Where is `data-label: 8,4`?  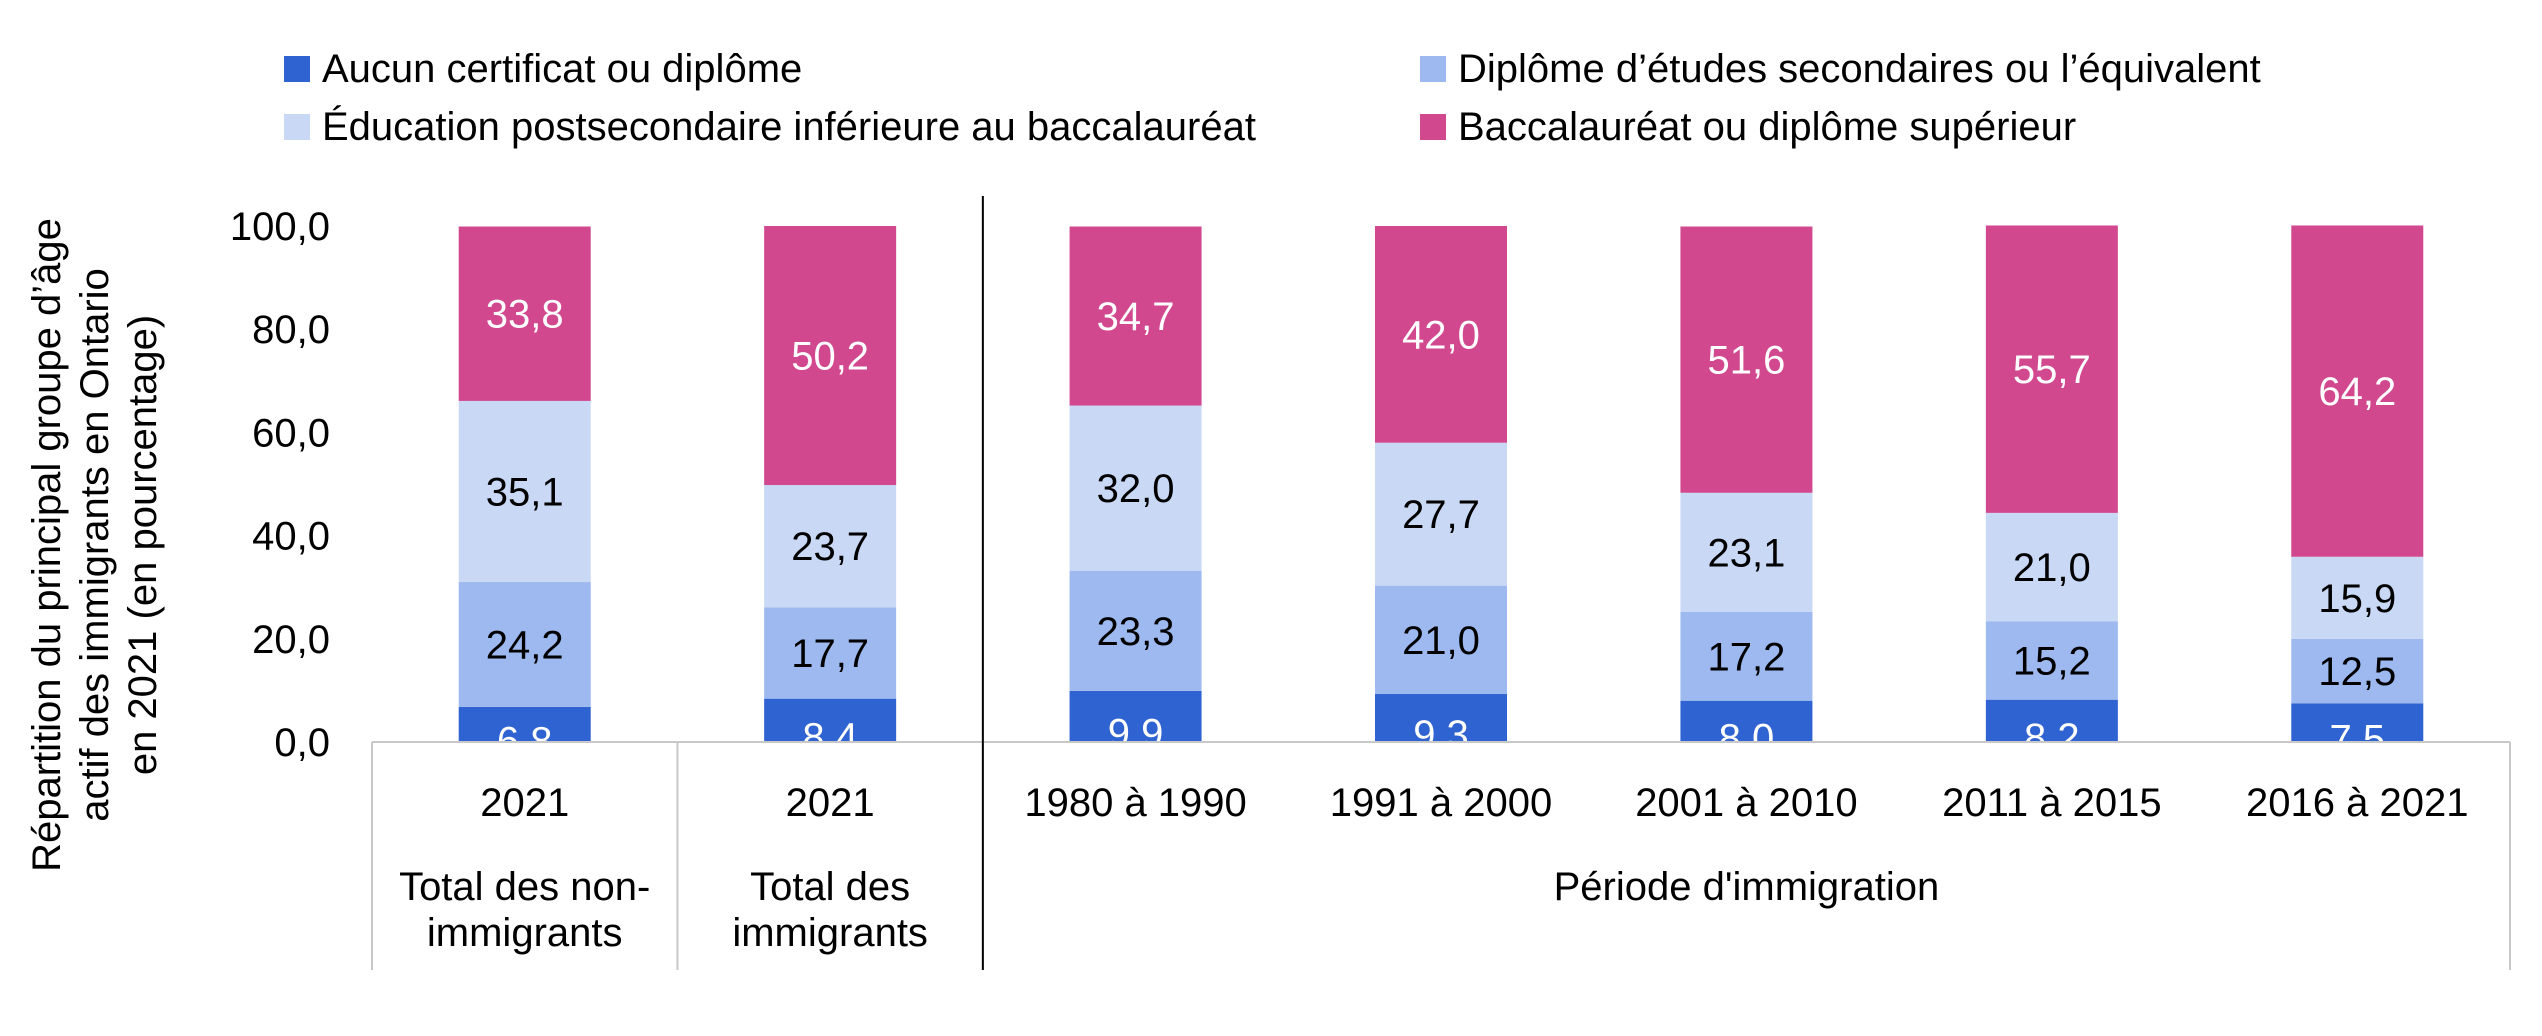 data-label: 8,4 is located at coordinates (830, 737).